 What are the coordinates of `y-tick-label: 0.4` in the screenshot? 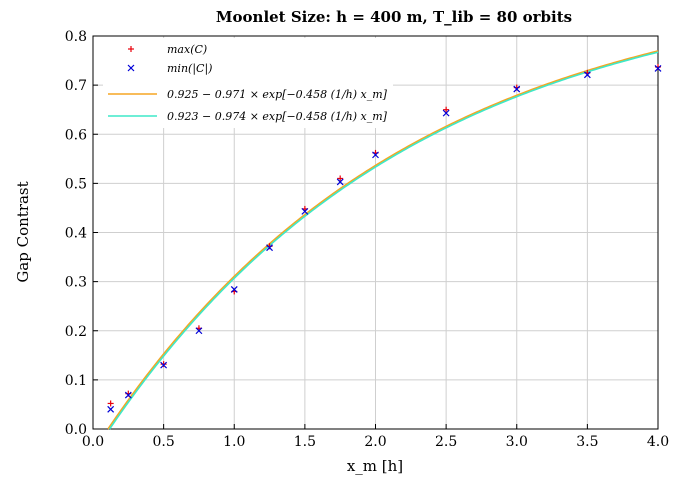 It's located at (76, 234).